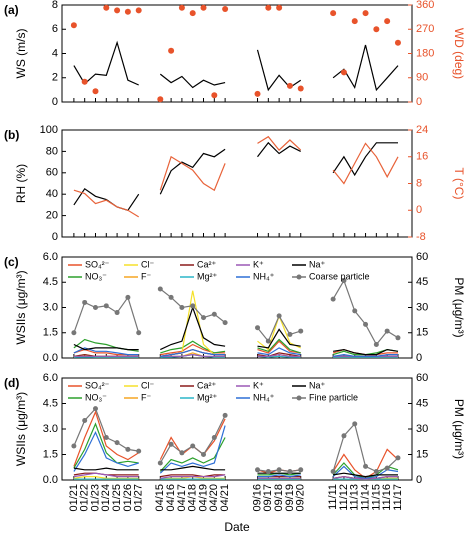 This screenshot has width=474, height=544. Describe the element at coordinates (422, 257) in the screenshot. I see `y2-tick-label: 60` at that location.